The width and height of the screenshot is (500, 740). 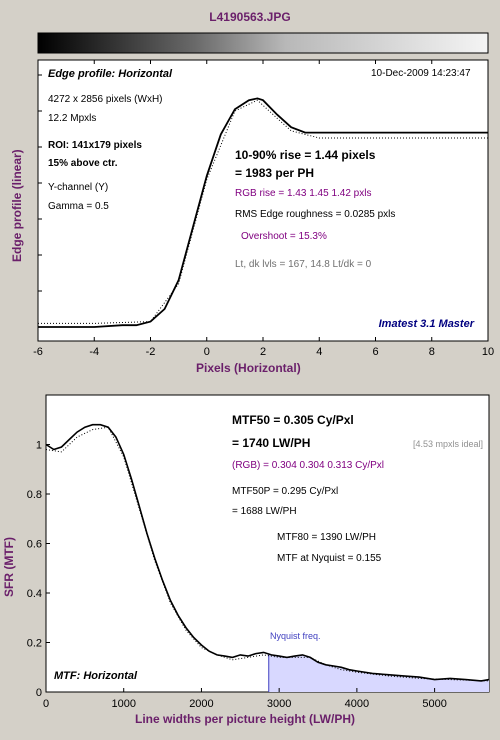 What do you see at coordinates (245, 719) in the screenshot?
I see `mtf-xlabel: Line widths per picture height (LW/PH)` at bounding box center [245, 719].